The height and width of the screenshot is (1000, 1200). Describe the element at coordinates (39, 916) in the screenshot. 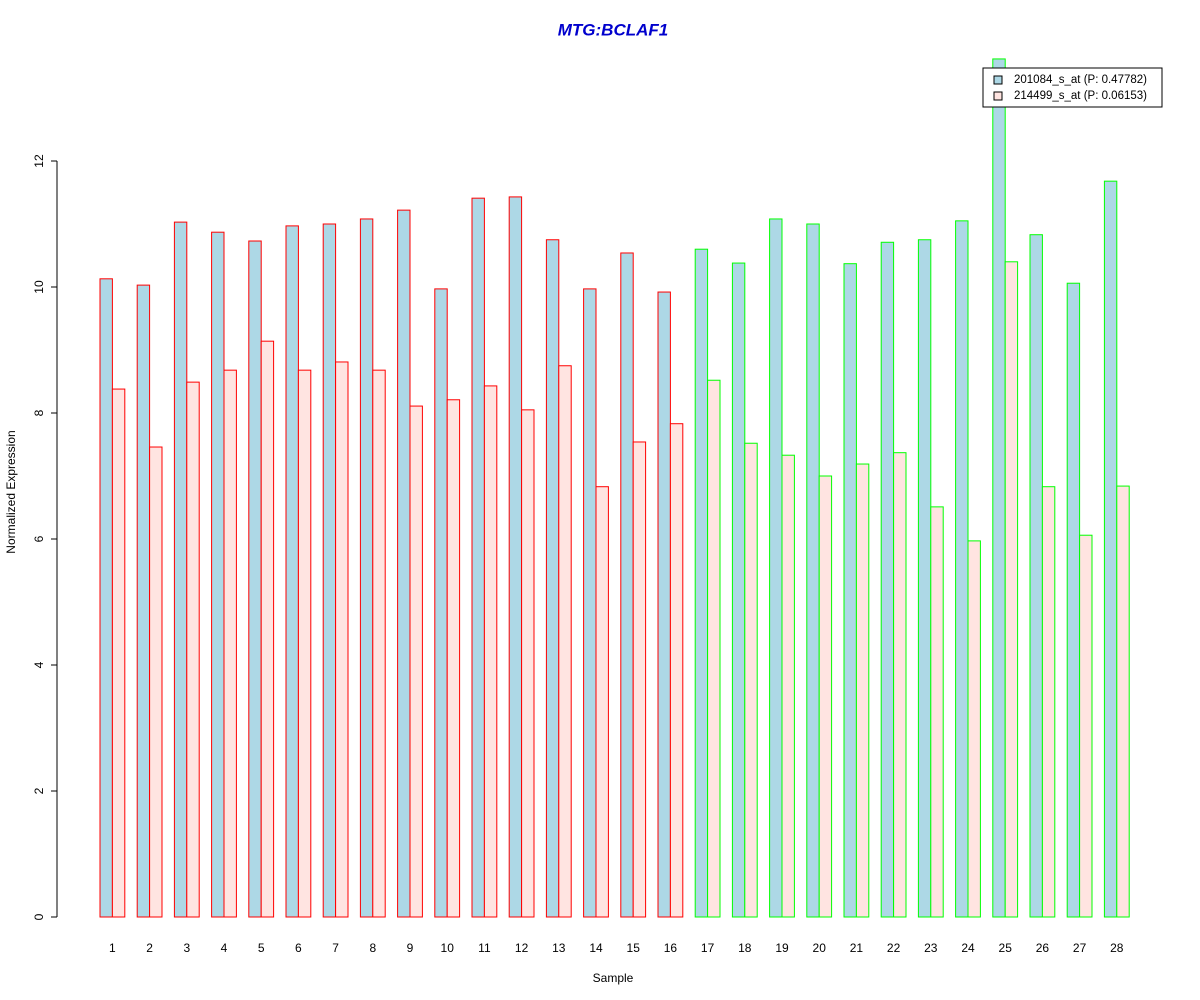

I see `y-tick-label: 0` at that location.